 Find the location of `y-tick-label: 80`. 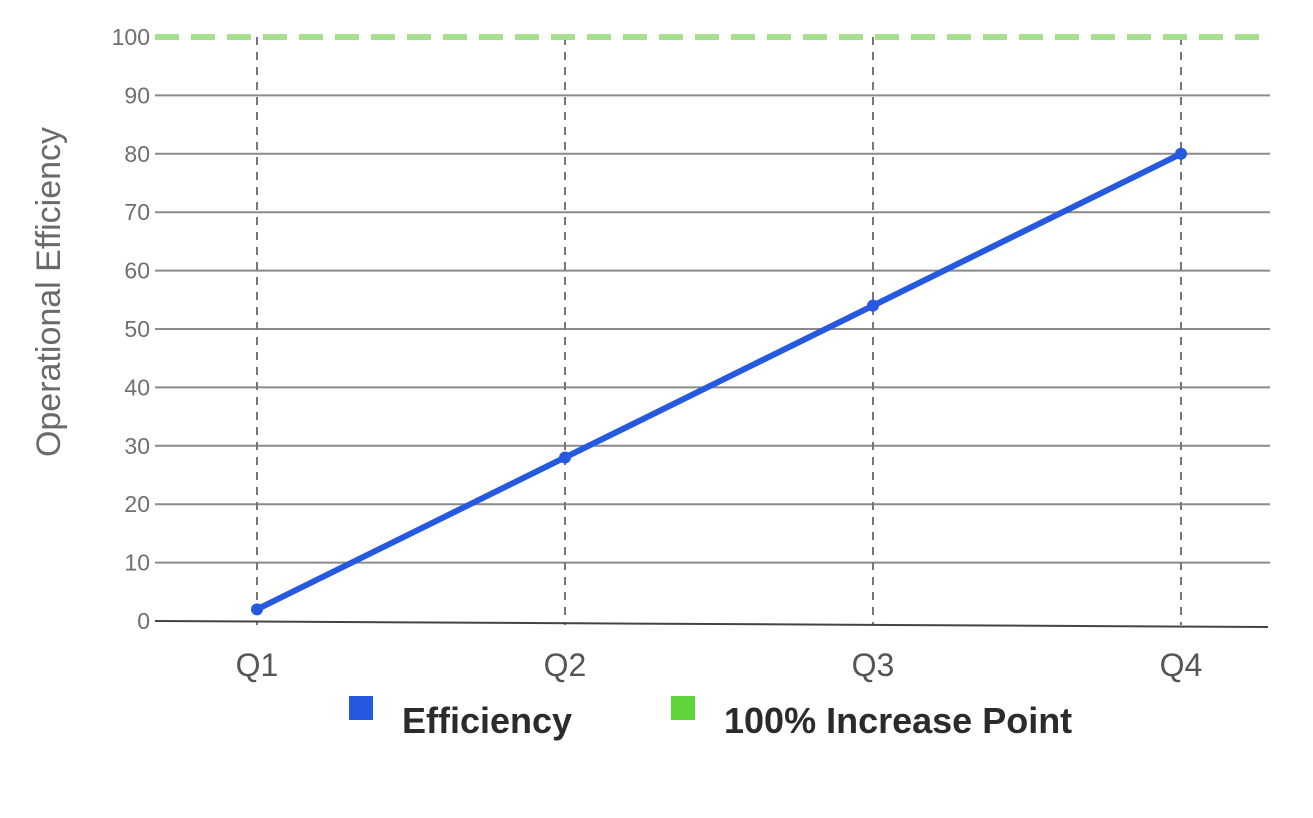

y-tick-label: 80 is located at coordinates (137, 154).